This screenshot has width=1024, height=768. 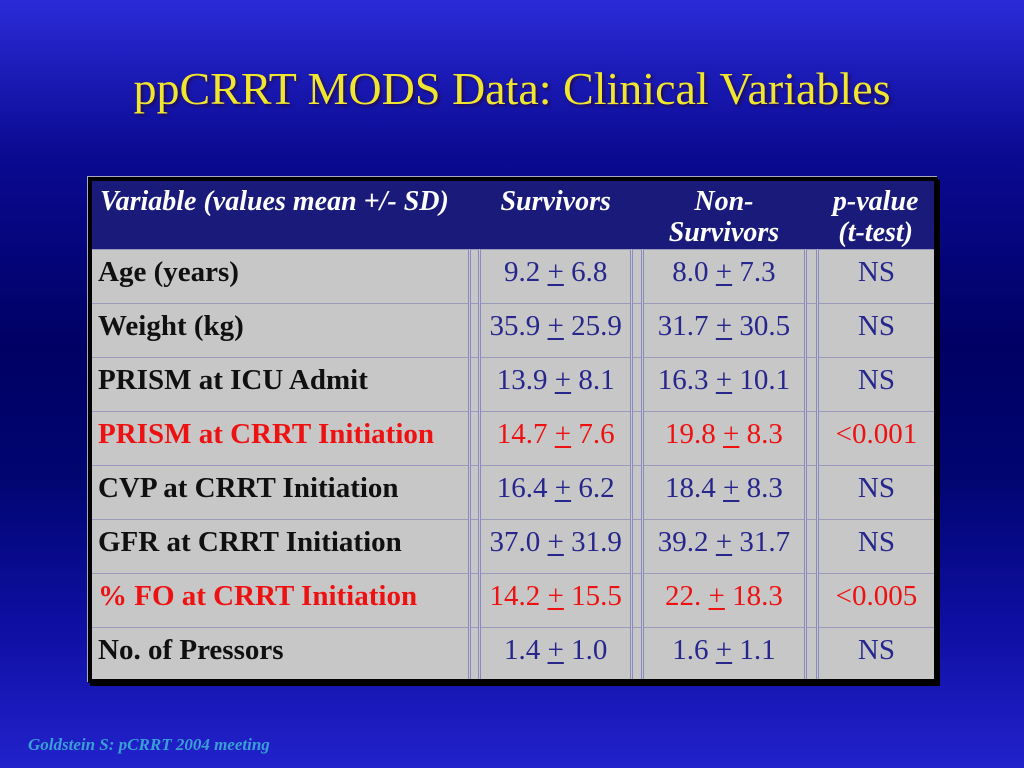 What do you see at coordinates (596, 541) in the screenshot?
I see `sd-value: 31.9` at bounding box center [596, 541].